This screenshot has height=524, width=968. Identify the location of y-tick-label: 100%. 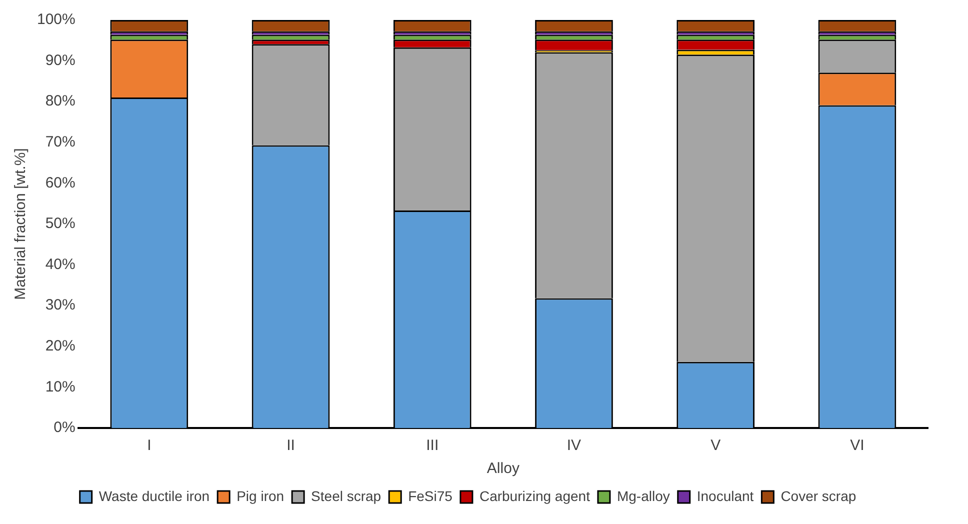
(56, 19).